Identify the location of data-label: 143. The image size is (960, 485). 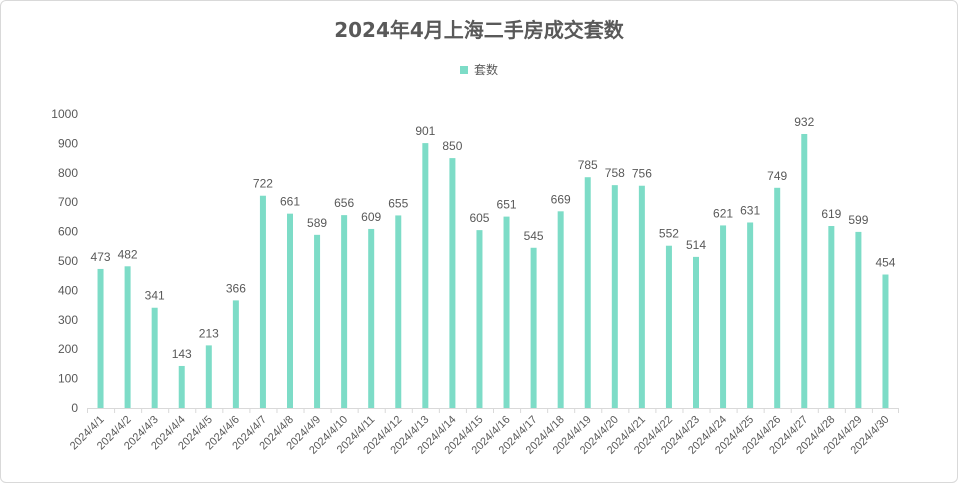
(182, 354).